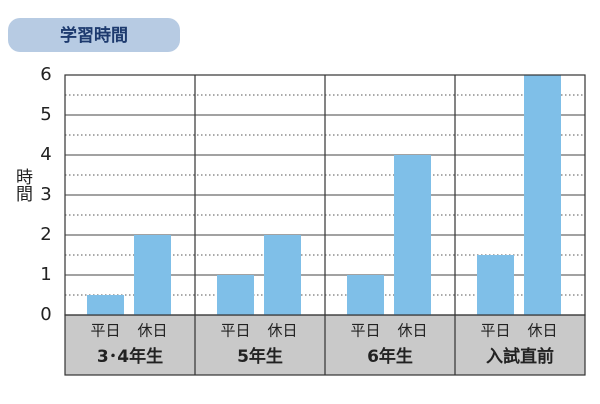 Image resolution: width=600 pixels, height=404 pixels. I want to click on chart-title: 学習時間, so click(94, 35).